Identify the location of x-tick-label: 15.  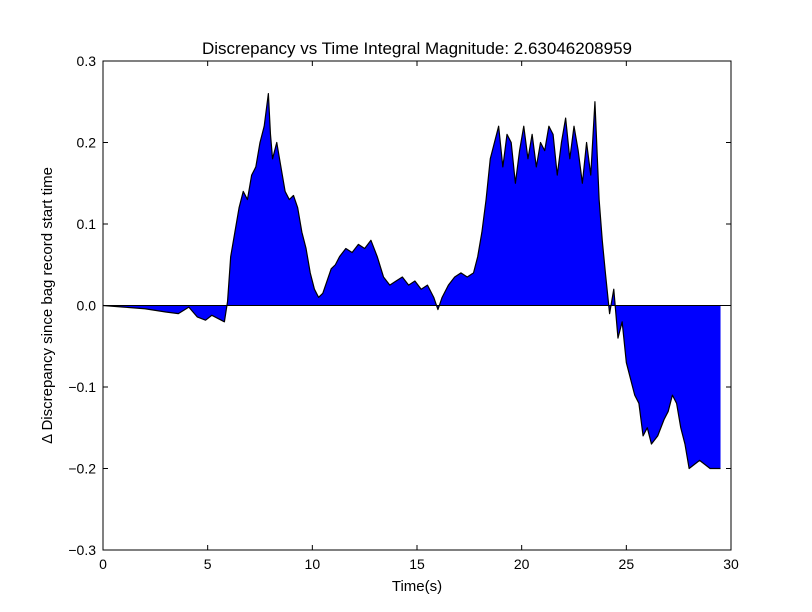
(417, 564).